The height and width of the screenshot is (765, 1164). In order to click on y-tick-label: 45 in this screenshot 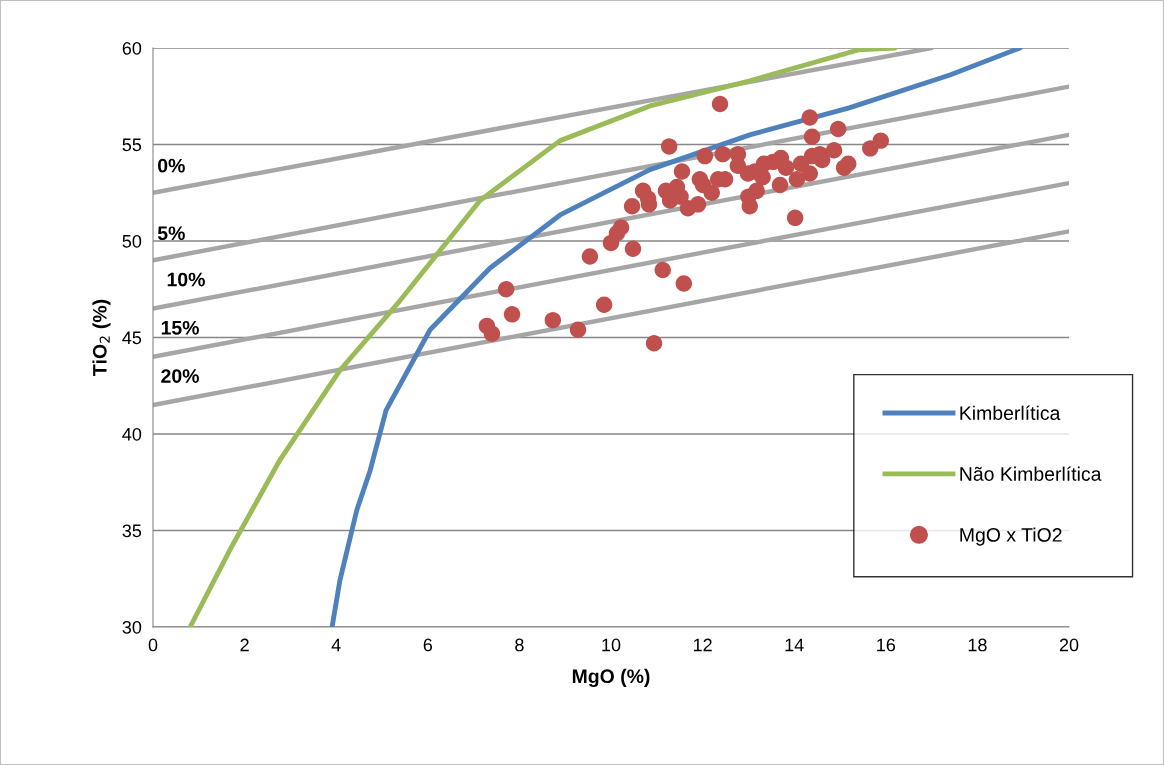, I will do `click(132, 338)`.